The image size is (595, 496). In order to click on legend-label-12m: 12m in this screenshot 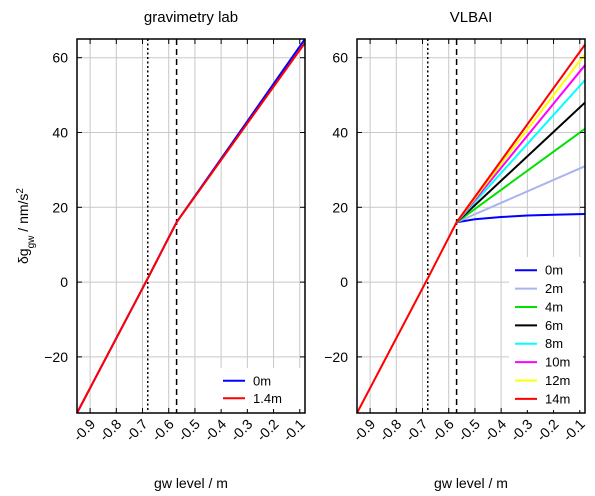, I will do `click(557, 380)`.